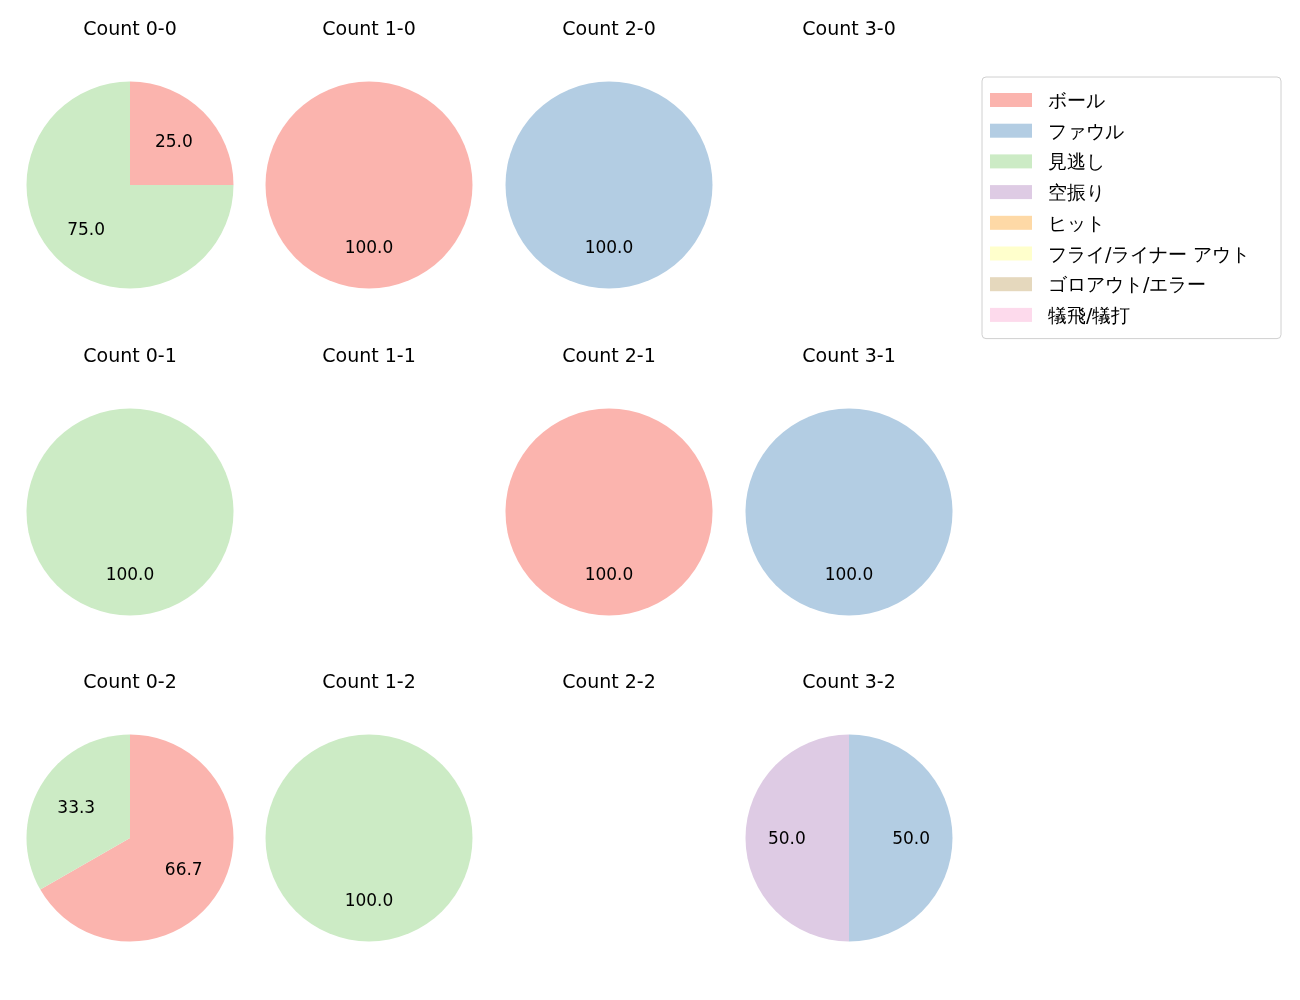 This screenshot has height=1000, width=1300. Describe the element at coordinates (1076, 161) in the screenshot. I see `legend-label: 見逃し` at that location.